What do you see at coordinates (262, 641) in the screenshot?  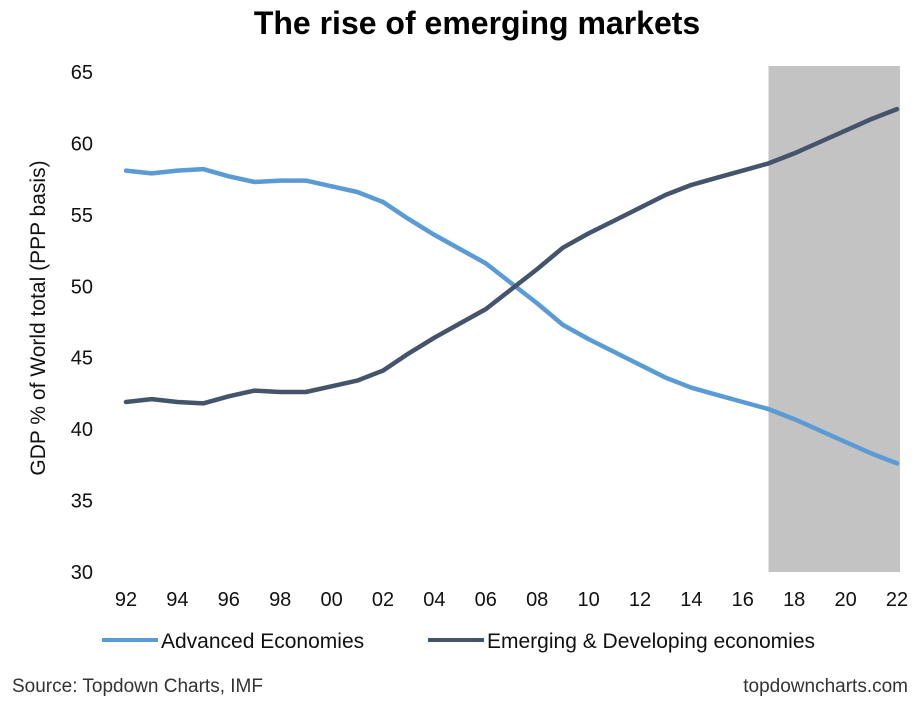 I see `legend-label-advanced-economies: Advanced Economies` at bounding box center [262, 641].